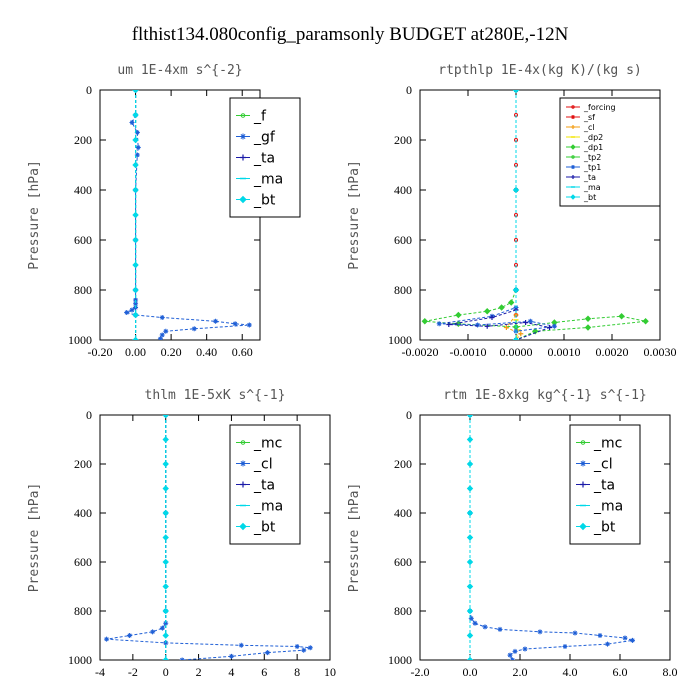  I want to click on legend-label: _gf, so click(264, 137).